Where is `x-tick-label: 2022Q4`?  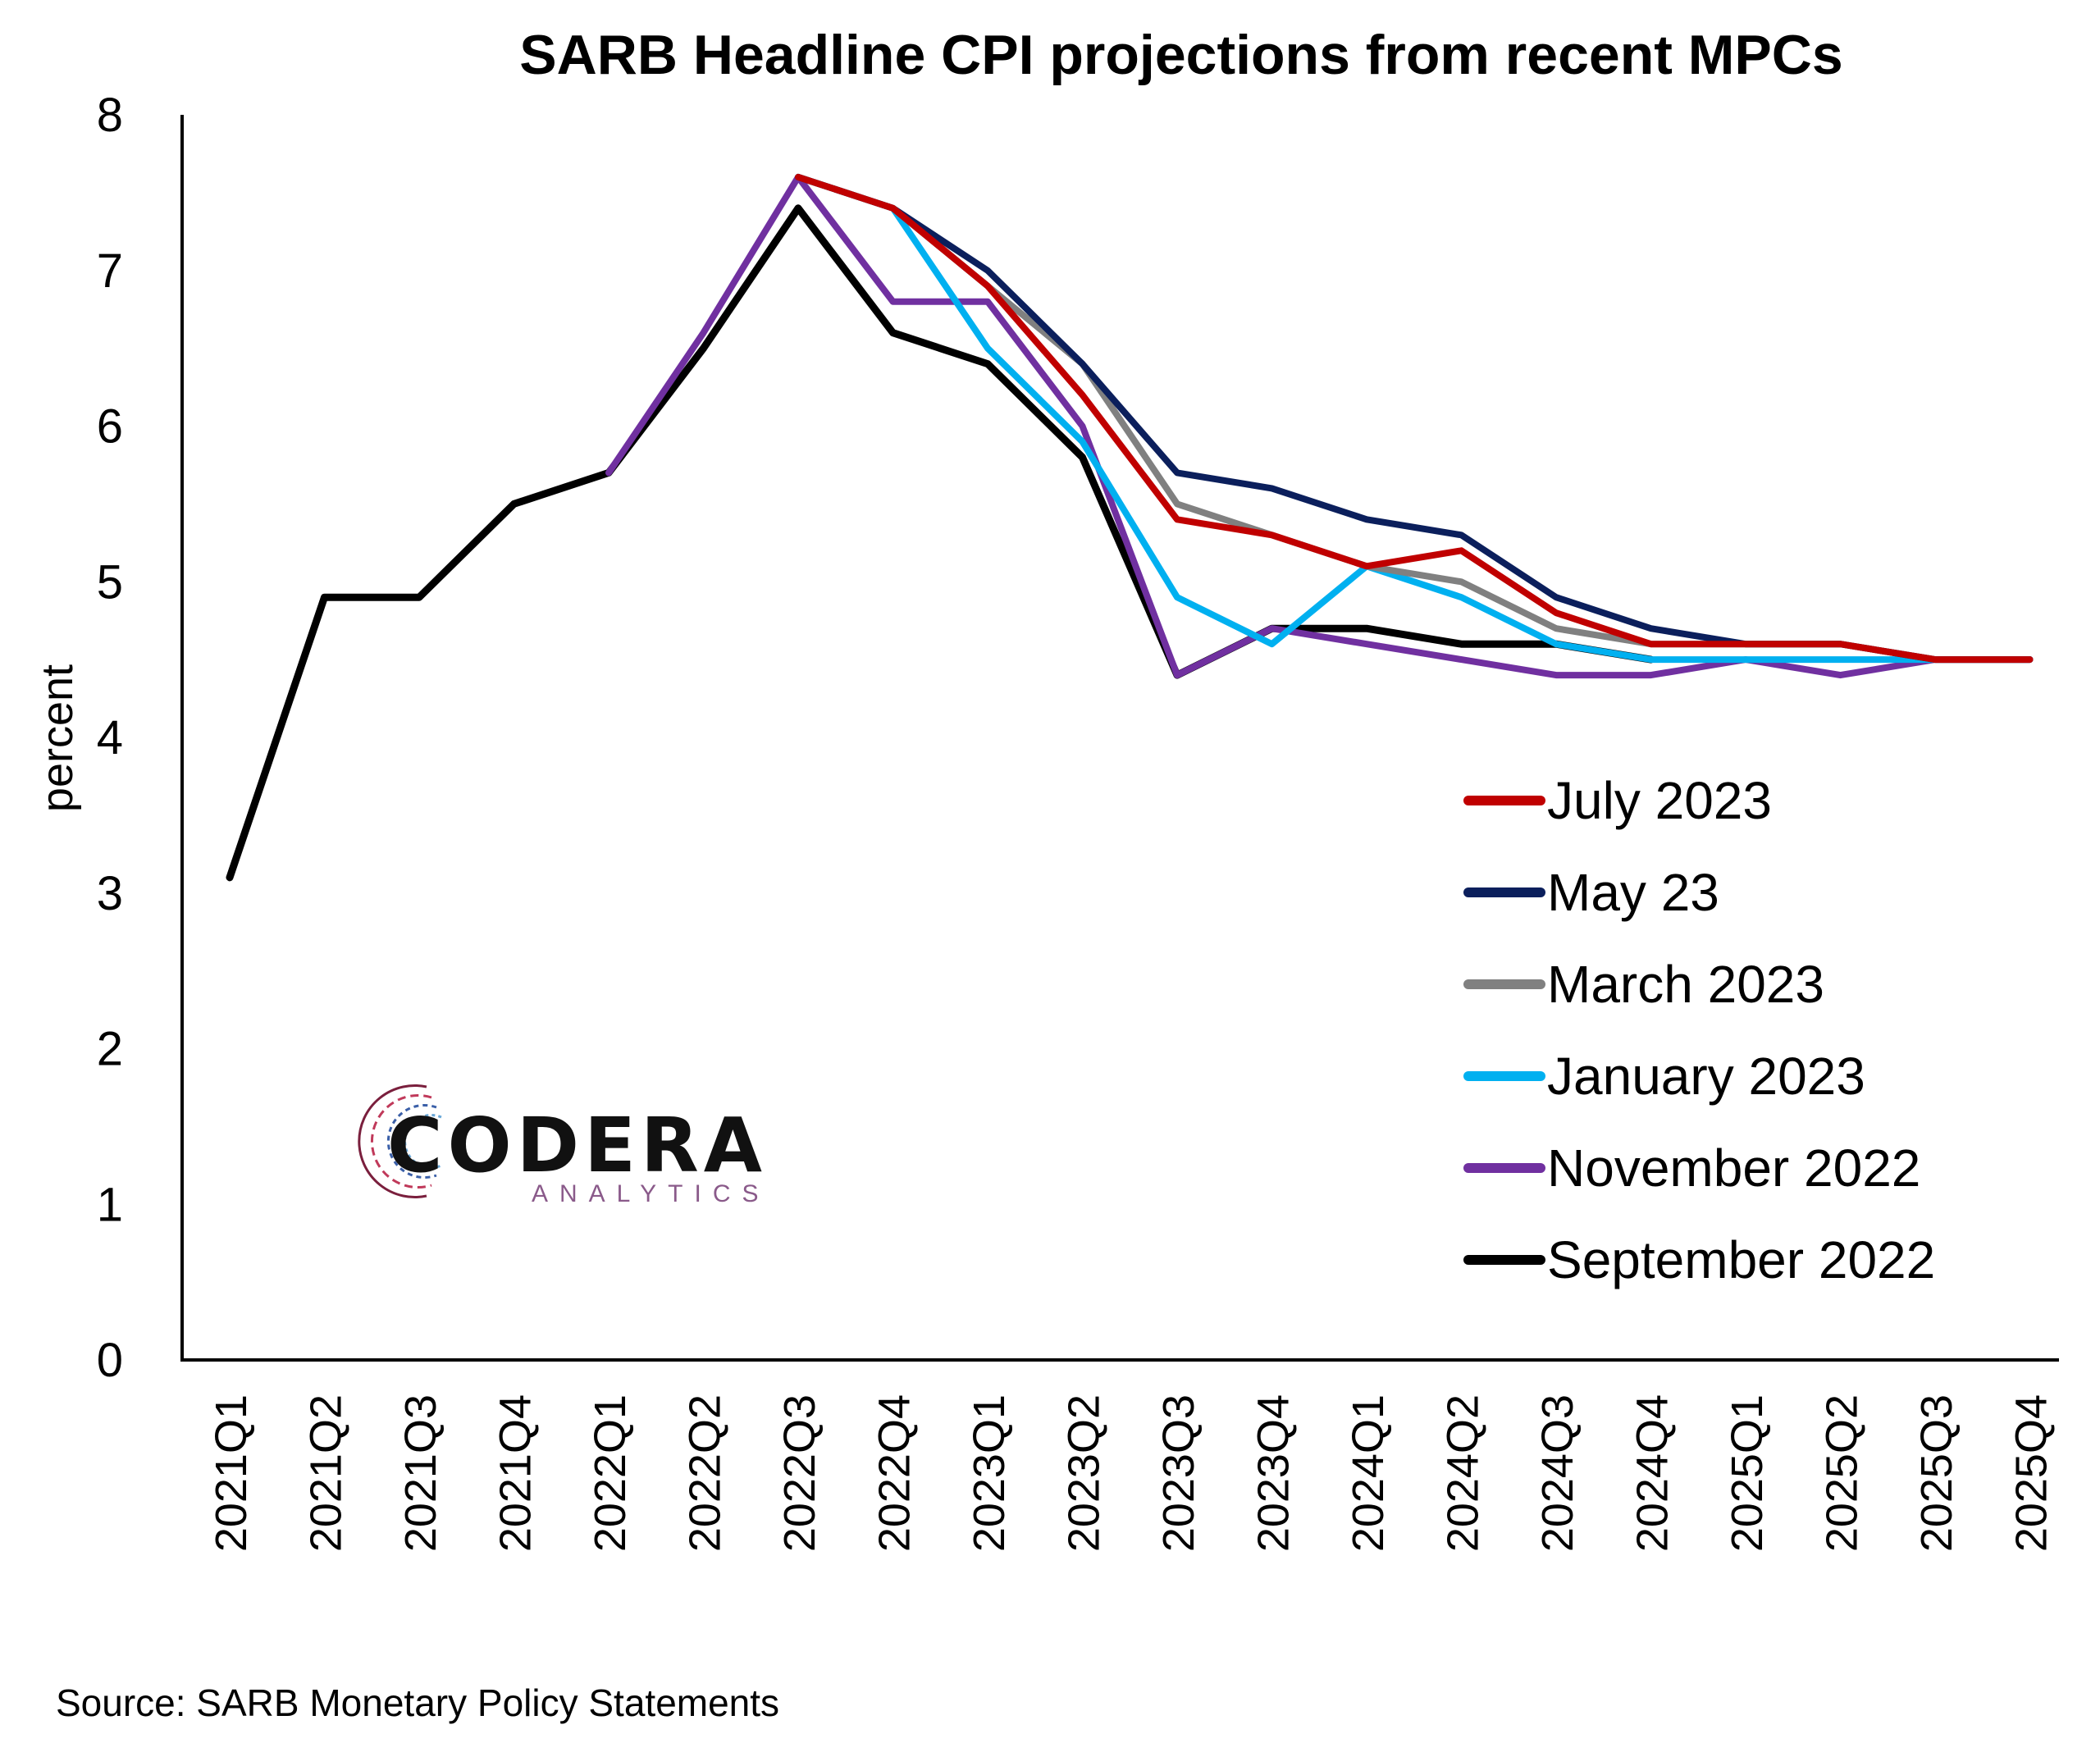
x-tick-label: 2022Q4 is located at coordinates (895, 1473).